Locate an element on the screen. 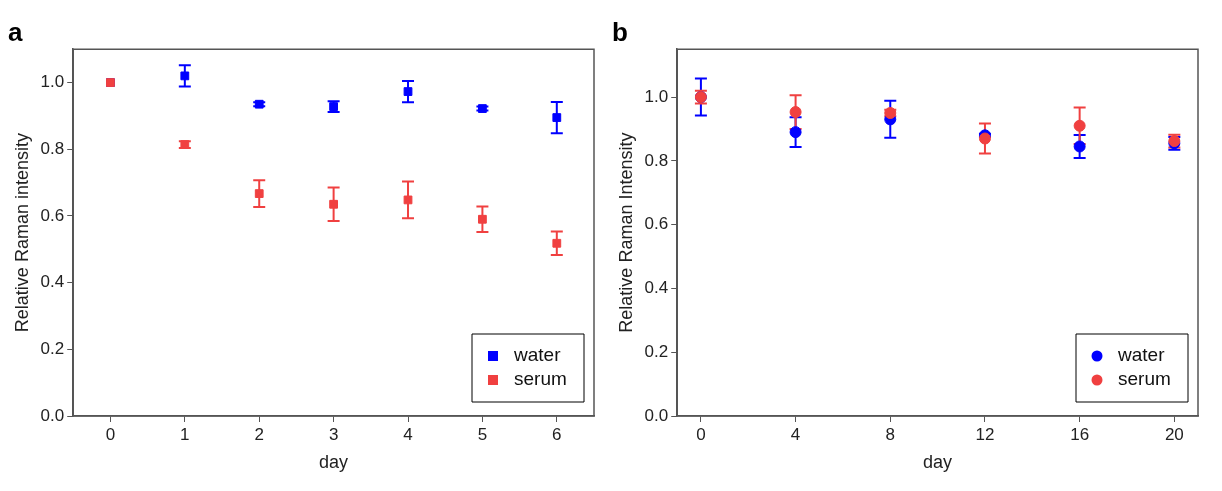 This screenshot has height=491, width=1222. x-tick-label: 1 is located at coordinates (185, 434).